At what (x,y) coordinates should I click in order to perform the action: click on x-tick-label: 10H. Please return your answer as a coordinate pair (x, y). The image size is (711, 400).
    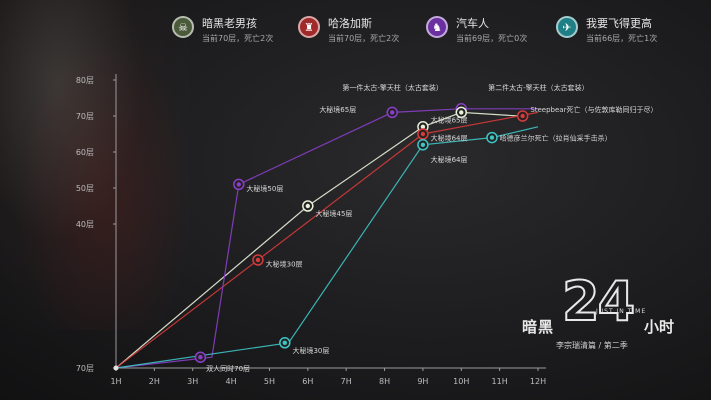
    Looking at the image, I should click on (461, 381).